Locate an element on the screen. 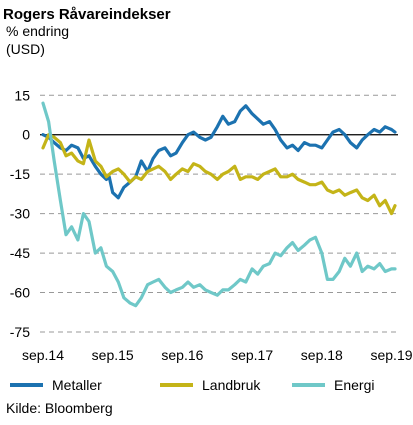 The width and height of the screenshot is (413, 425). y-tick-label: -15 is located at coordinates (20, 174).